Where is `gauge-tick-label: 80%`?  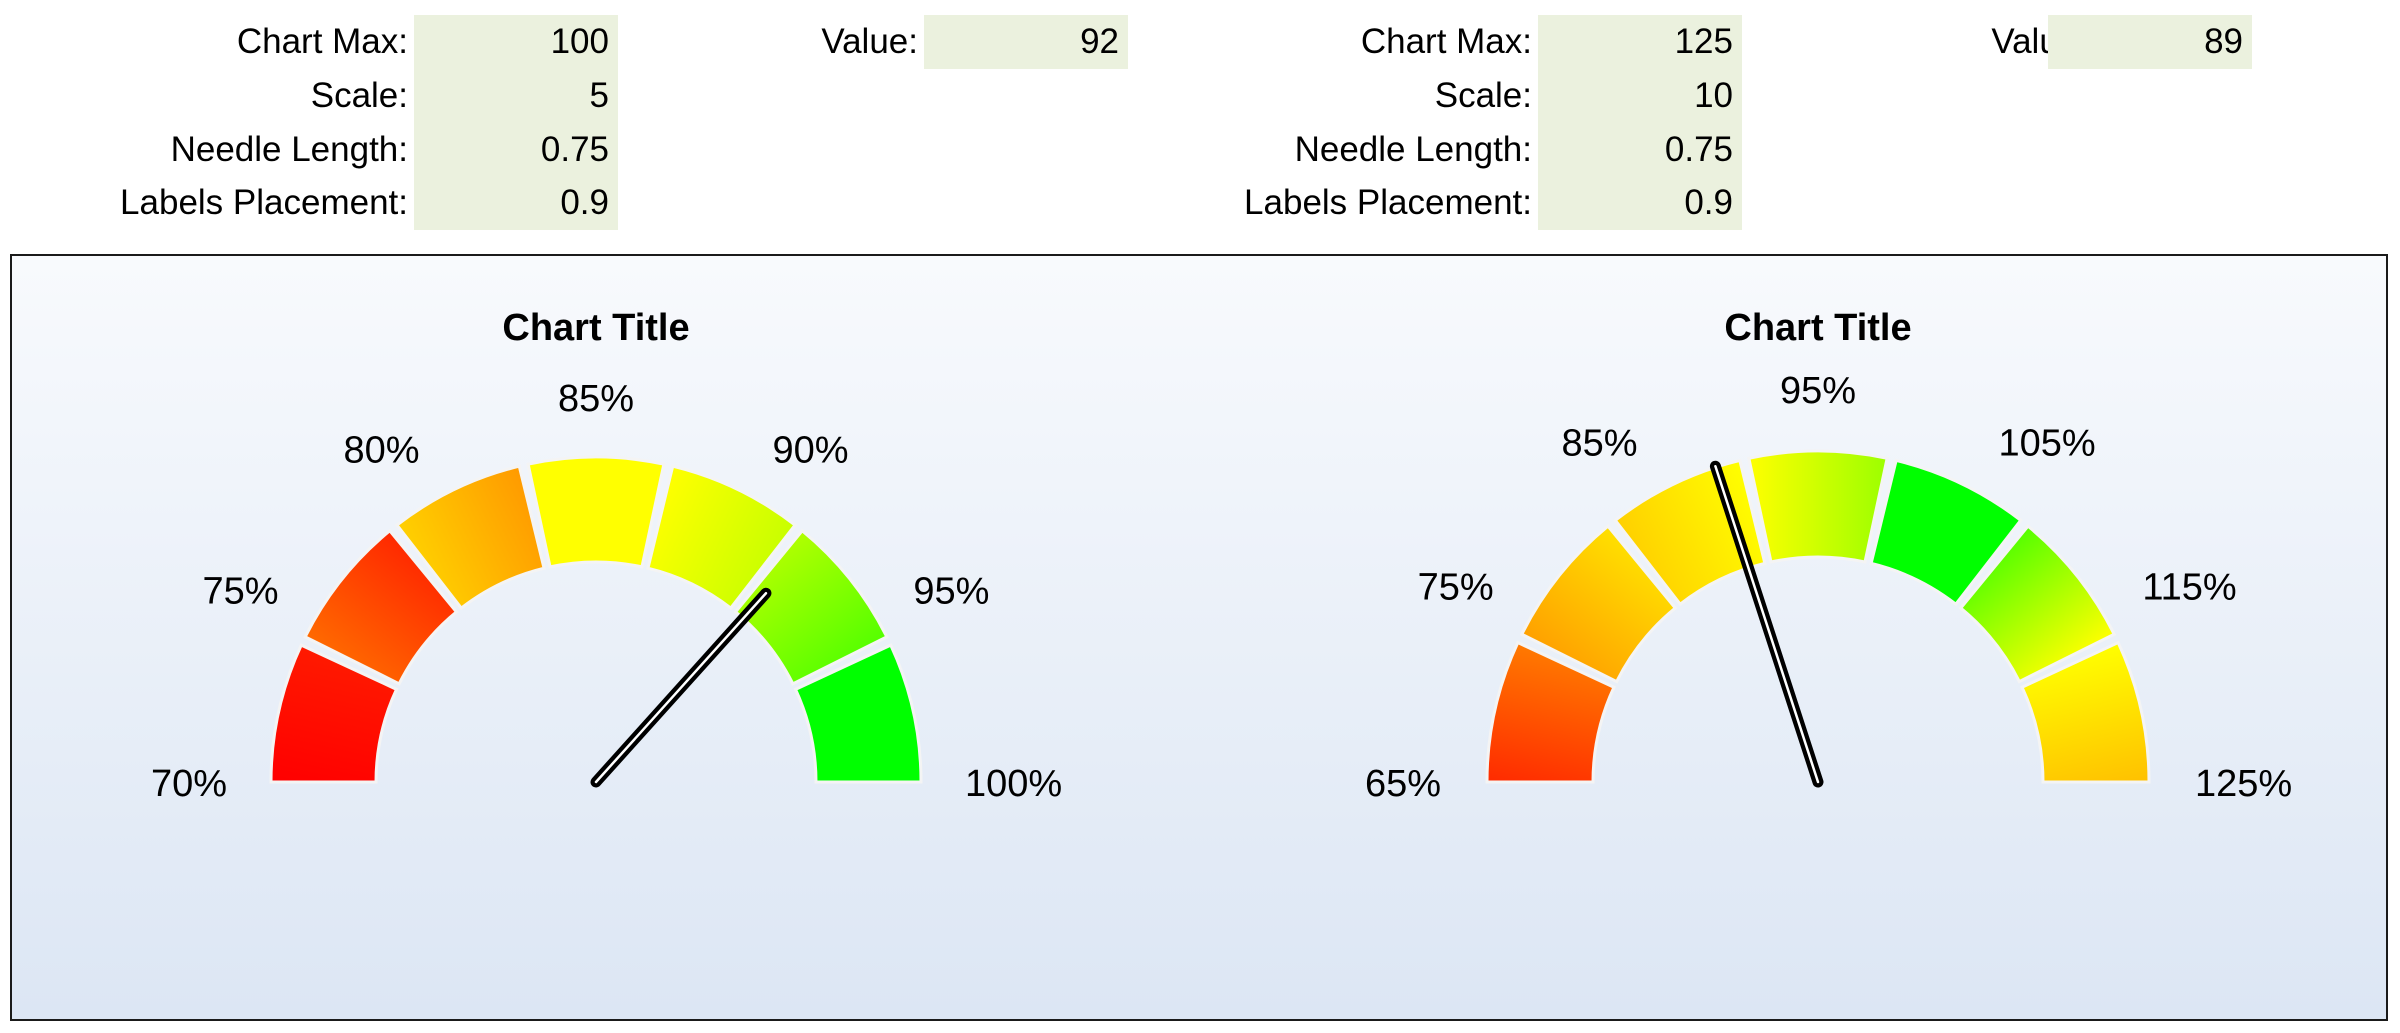 gauge-tick-label: 80% is located at coordinates (381, 451).